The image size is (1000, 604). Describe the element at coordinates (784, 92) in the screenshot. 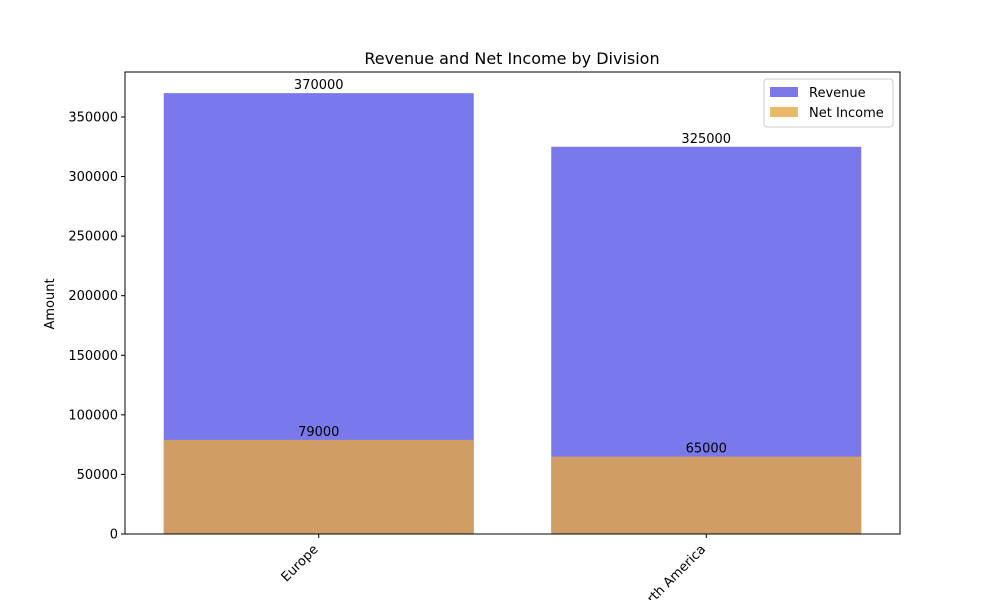

I see `revenue-legend-swatch` at that location.